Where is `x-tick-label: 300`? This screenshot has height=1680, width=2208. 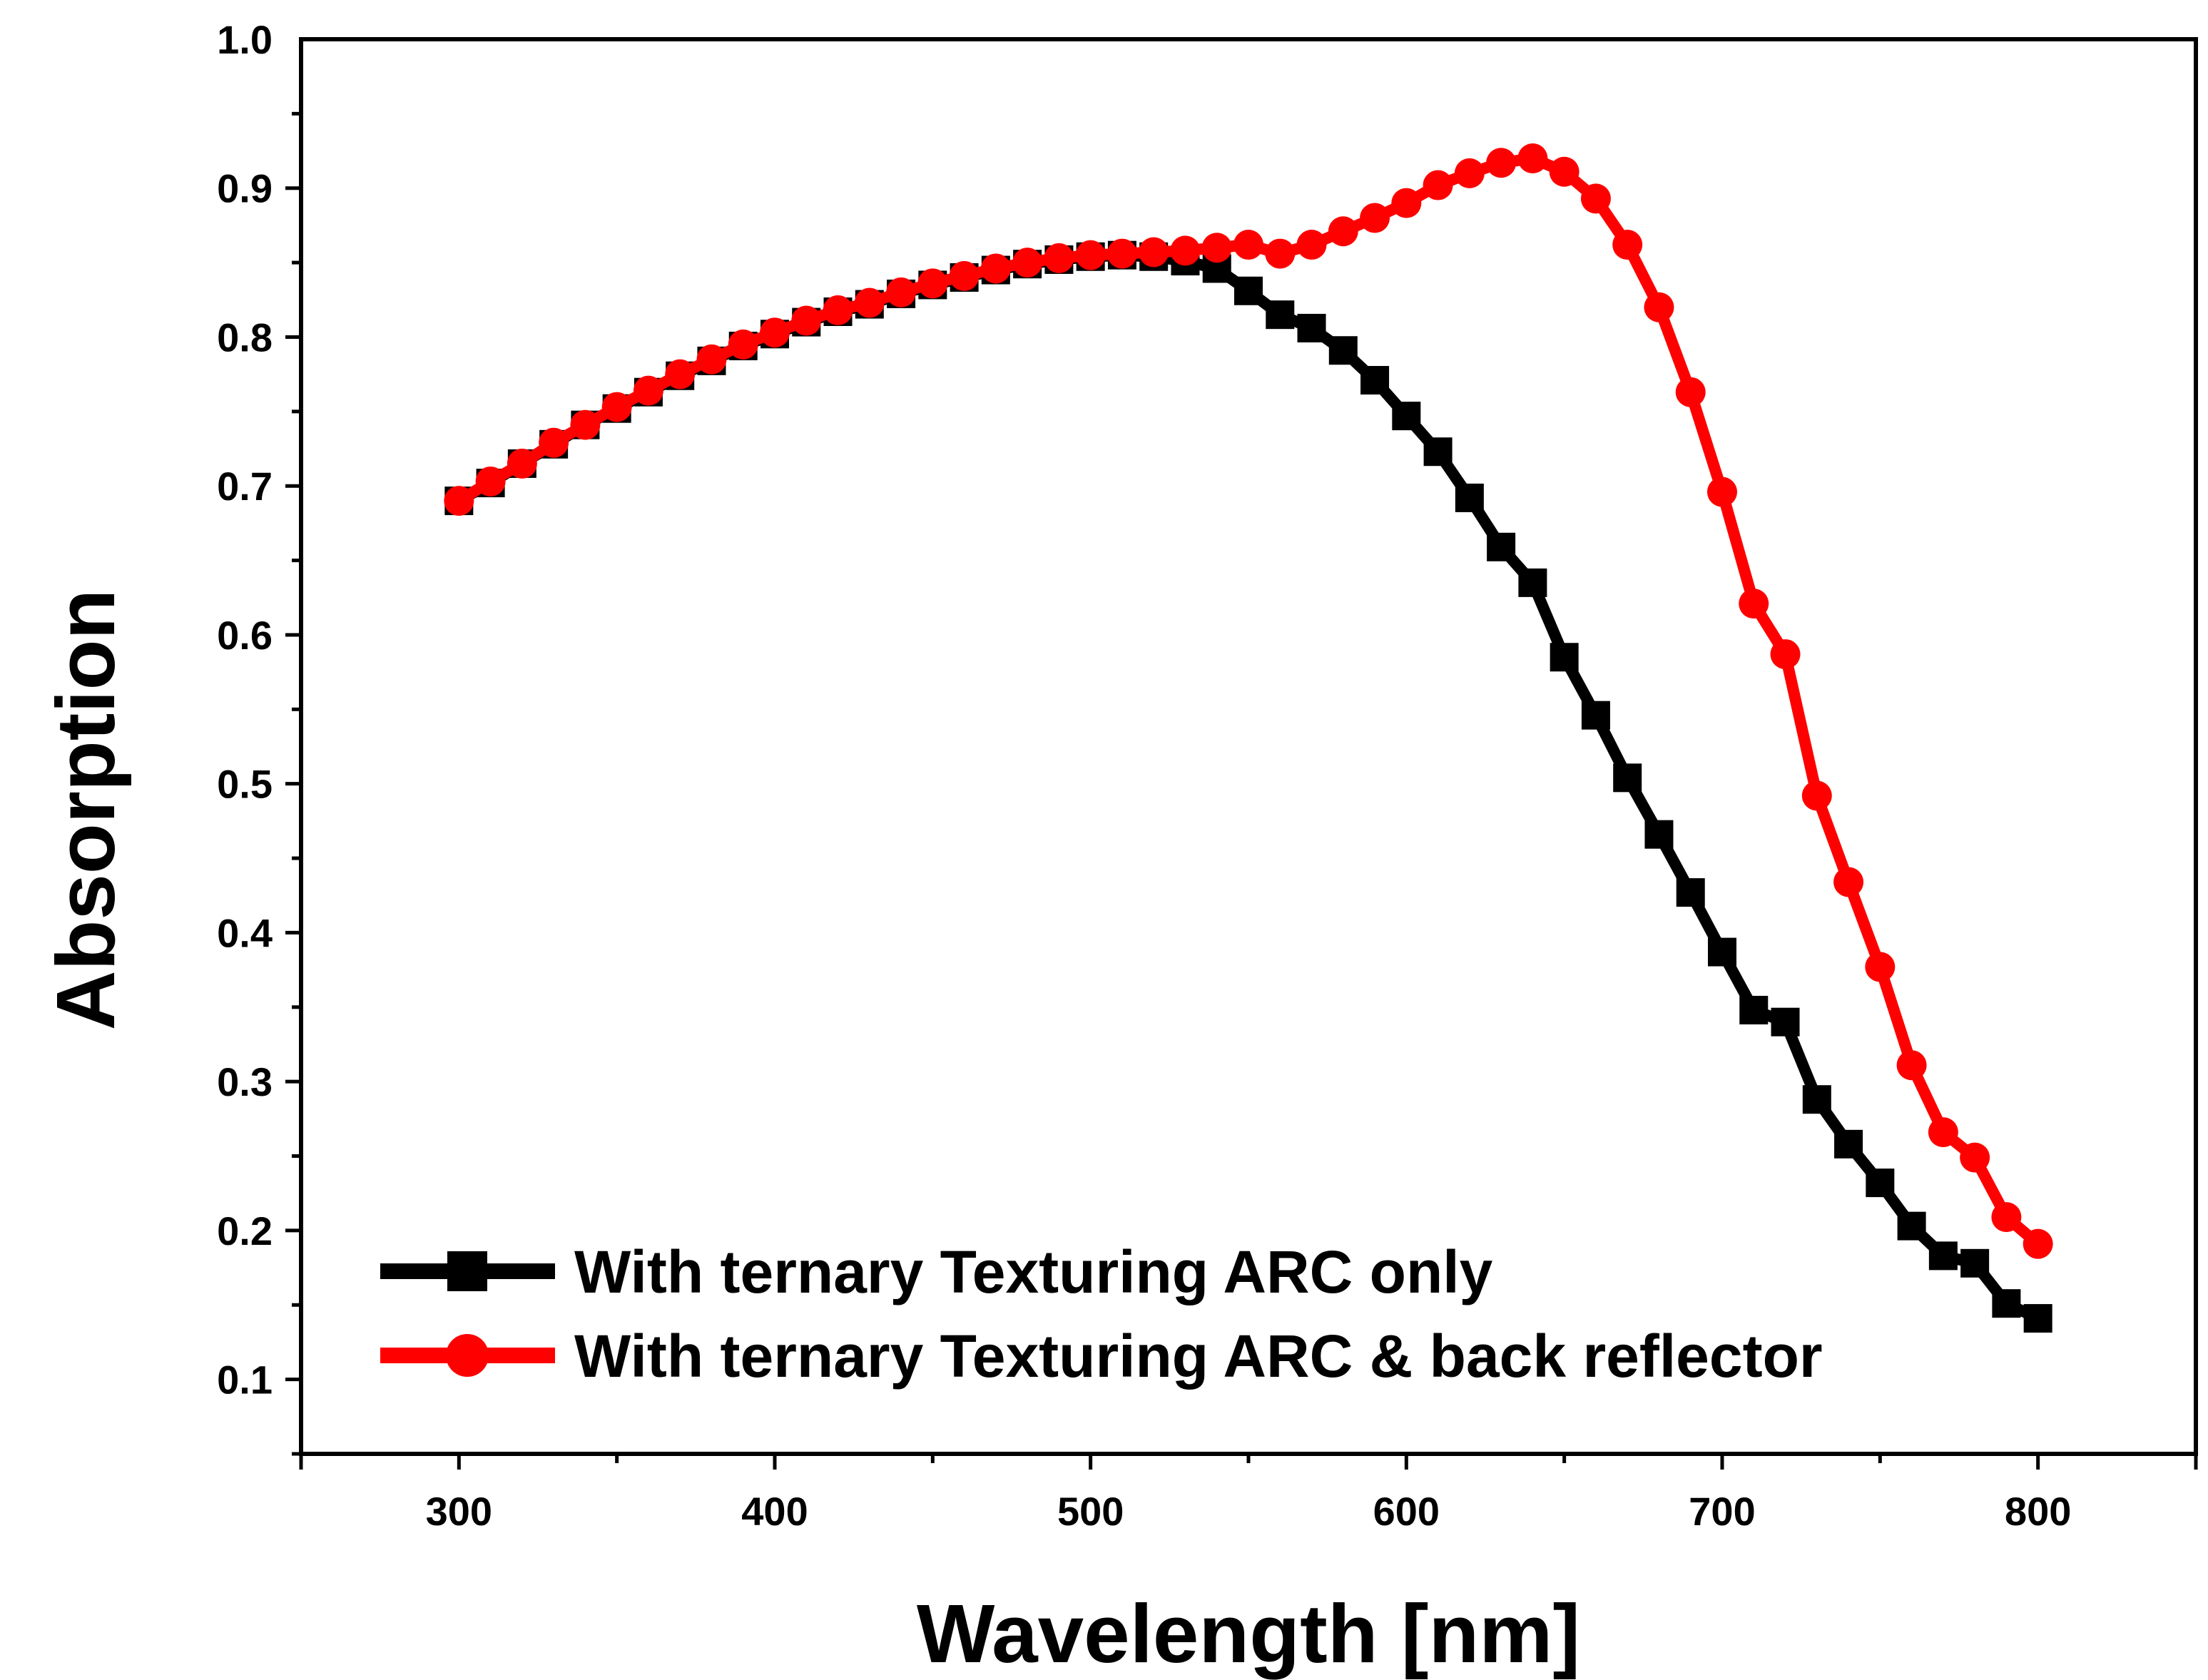 x-tick-label: 300 is located at coordinates (459, 1511).